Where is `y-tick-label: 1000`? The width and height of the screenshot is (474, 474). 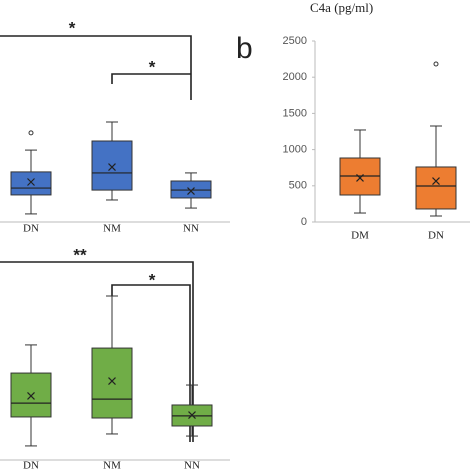 y-tick-label: 1000 is located at coordinates (295, 150).